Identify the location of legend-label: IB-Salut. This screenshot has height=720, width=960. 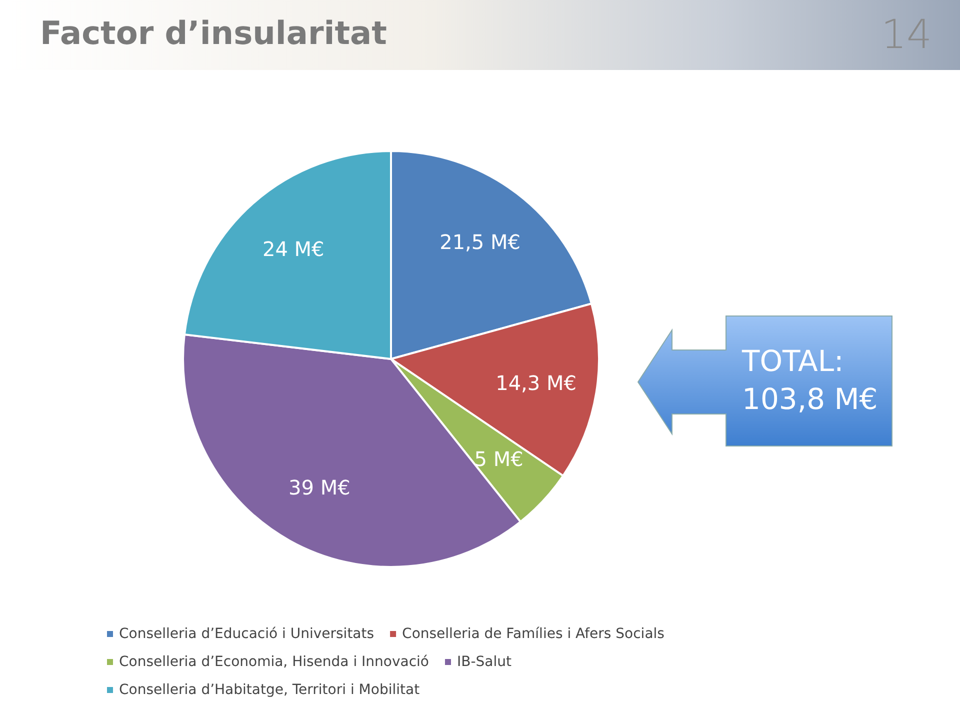
(484, 662).